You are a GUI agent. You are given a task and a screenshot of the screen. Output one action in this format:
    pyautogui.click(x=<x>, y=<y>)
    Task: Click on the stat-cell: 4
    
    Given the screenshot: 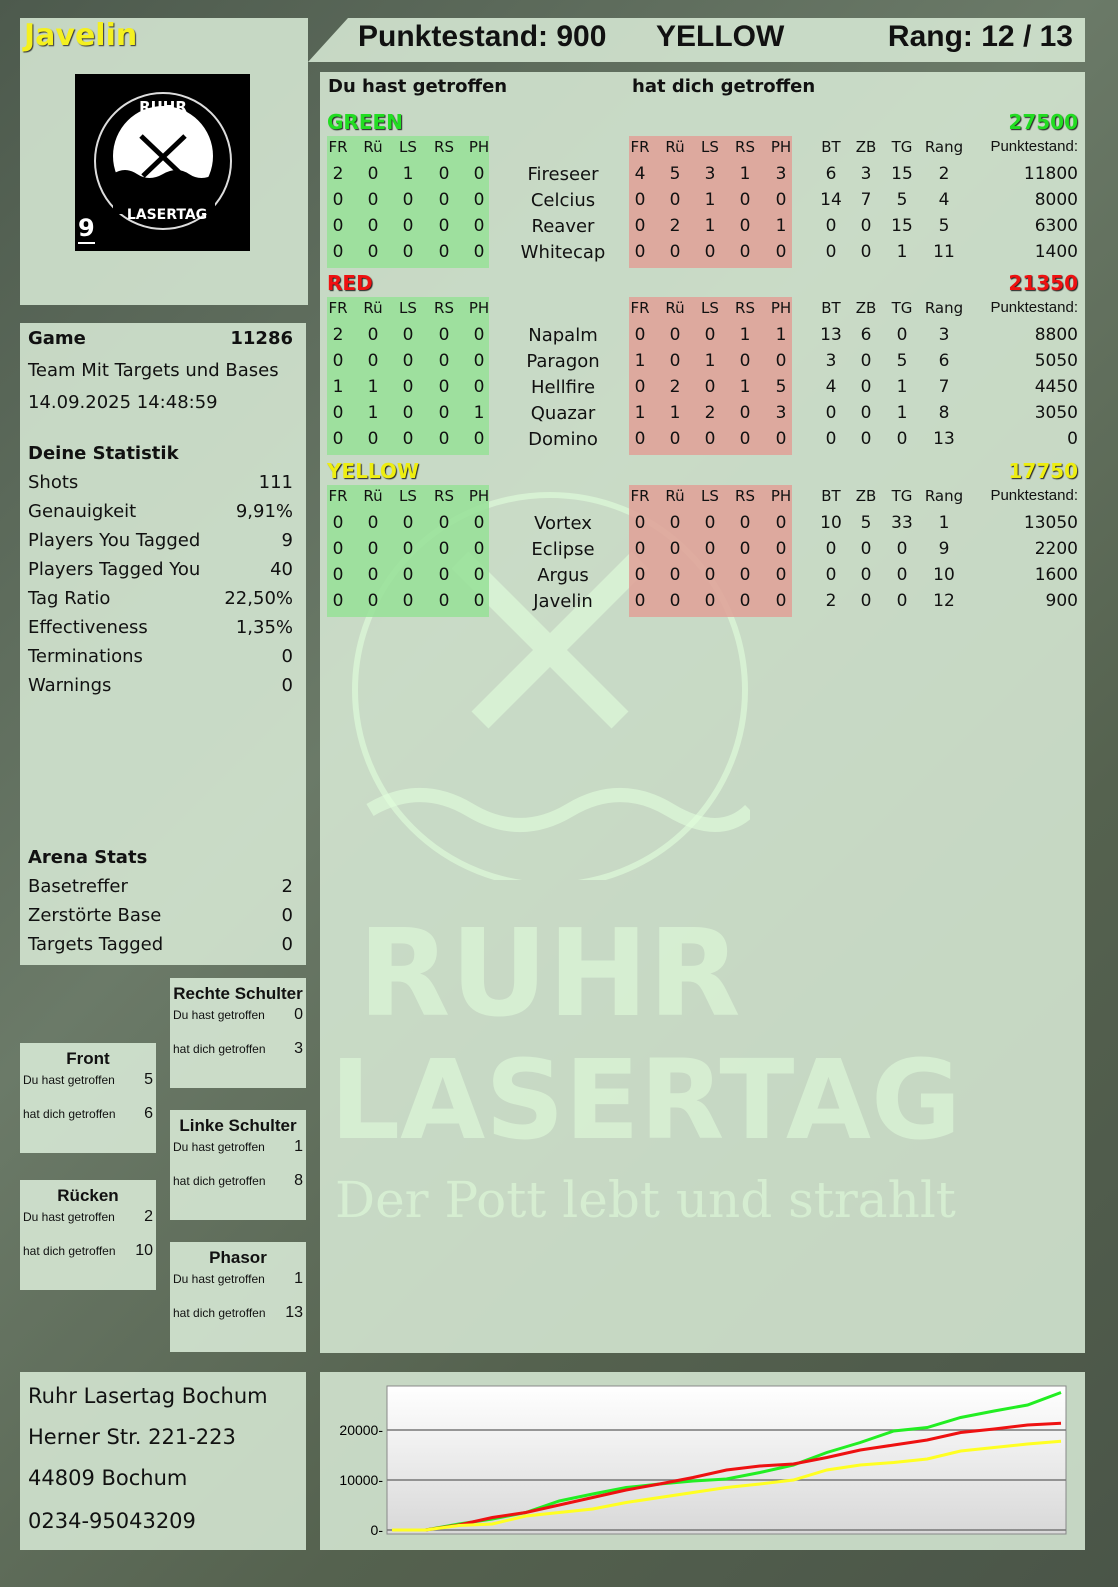 What is the action you would take?
    pyautogui.click(x=944, y=200)
    